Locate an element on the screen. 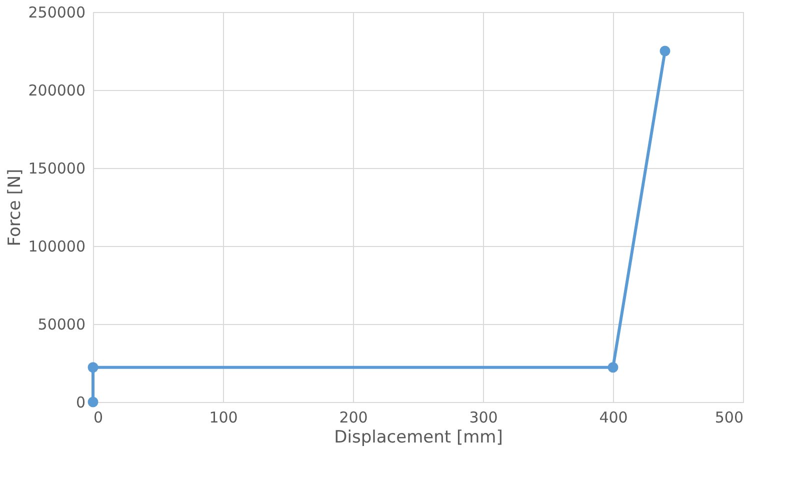 The image size is (803, 484). x-tick-label: 0 is located at coordinates (99, 417).